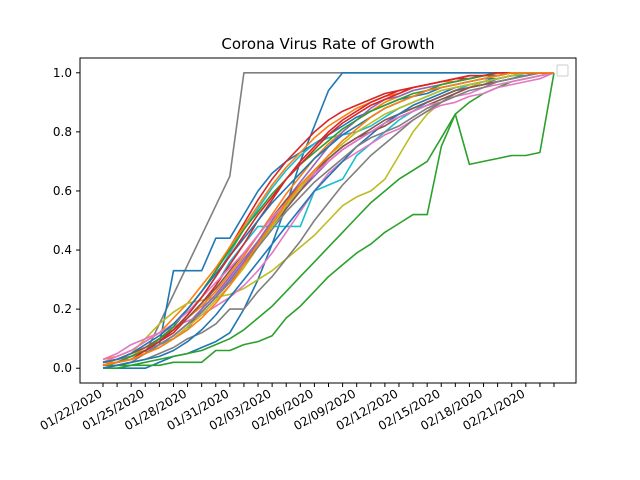 The height and width of the screenshot is (480, 640). I want to click on legend-box, so click(562, 70).